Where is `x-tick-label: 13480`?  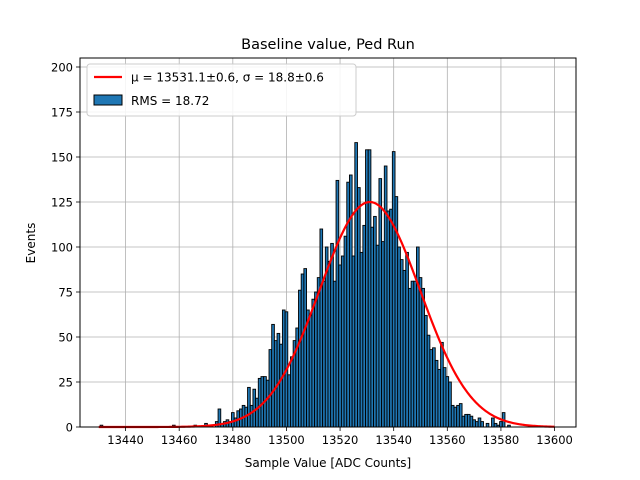 x-tick-label: 13480 is located at coordinates (233, 440).